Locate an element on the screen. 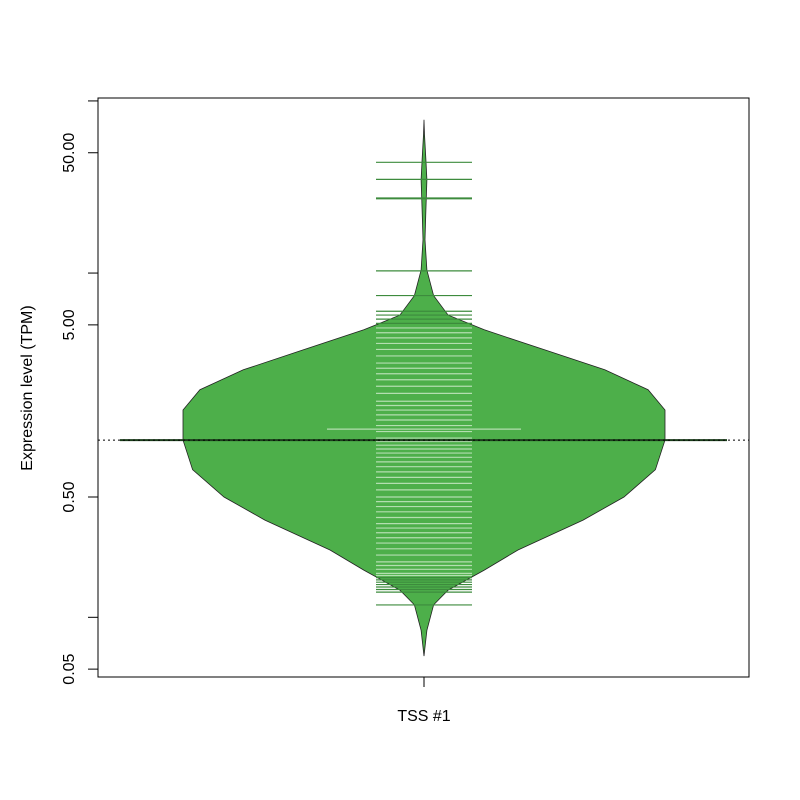  y-tick-label: 50.00 is located at coordinates (69, 153).